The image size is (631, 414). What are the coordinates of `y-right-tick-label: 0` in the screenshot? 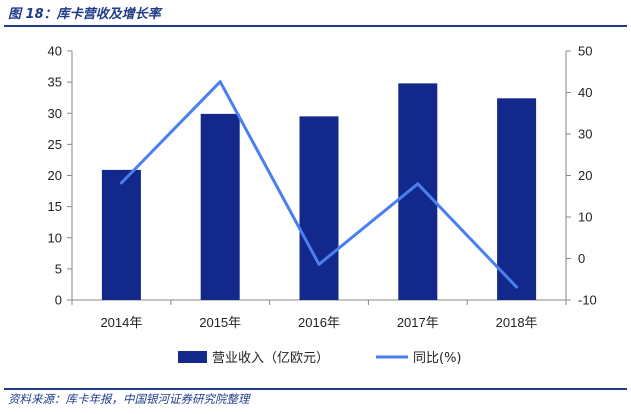 It's located at (581, 258).